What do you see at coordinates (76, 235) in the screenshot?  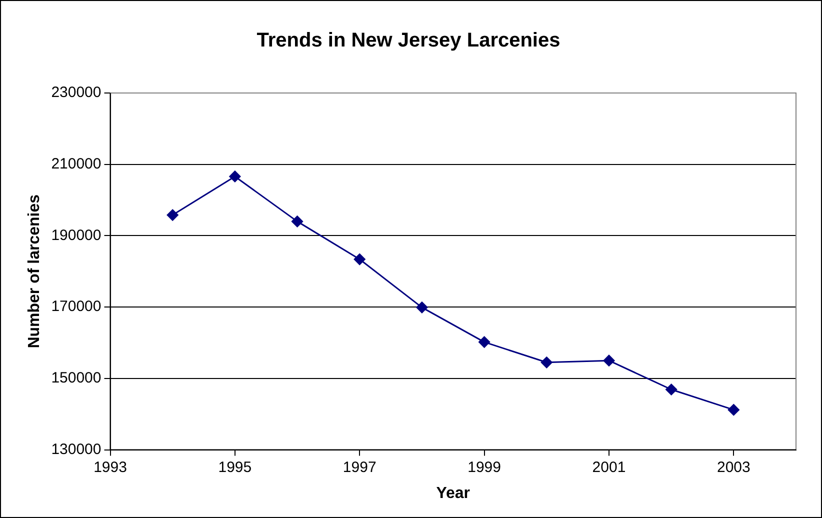 I see `y-tick-label: 190000` at bounding box center [76, 235].